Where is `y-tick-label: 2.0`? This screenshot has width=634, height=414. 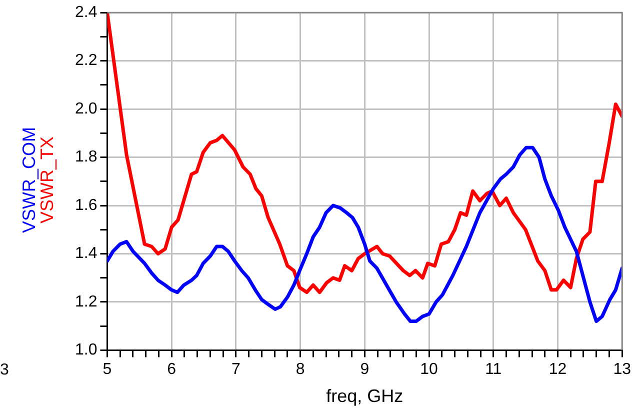 y-tick-label: 2.0 is located at coordinates (86, 109).